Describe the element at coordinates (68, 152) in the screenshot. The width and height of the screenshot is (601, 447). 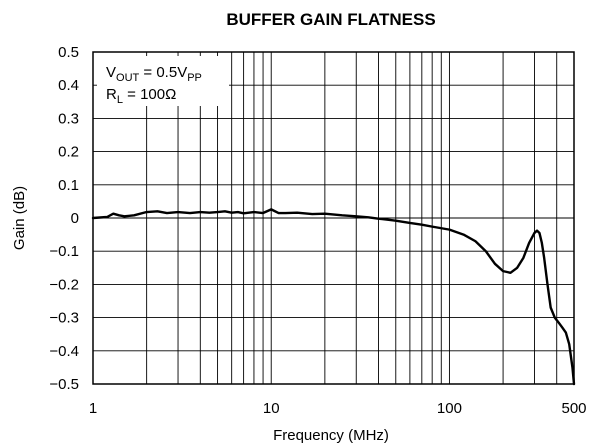
I see `y-tick-label: 0.2` at that location.